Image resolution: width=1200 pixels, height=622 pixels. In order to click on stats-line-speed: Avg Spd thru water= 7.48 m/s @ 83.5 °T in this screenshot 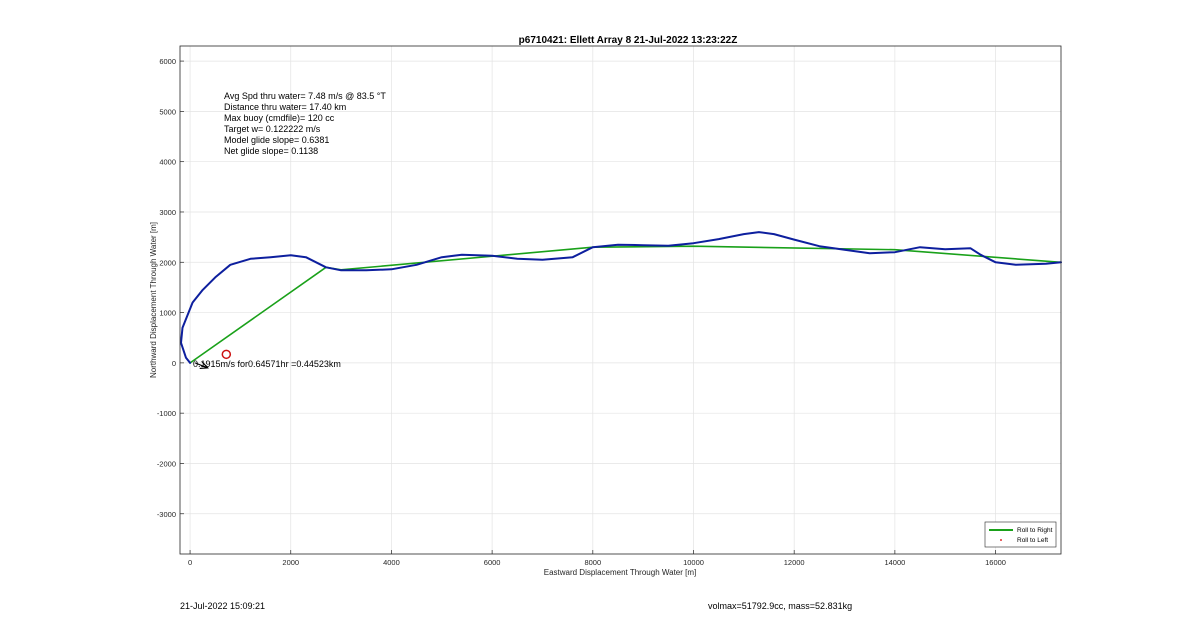, I will do `click(305, 96)`.